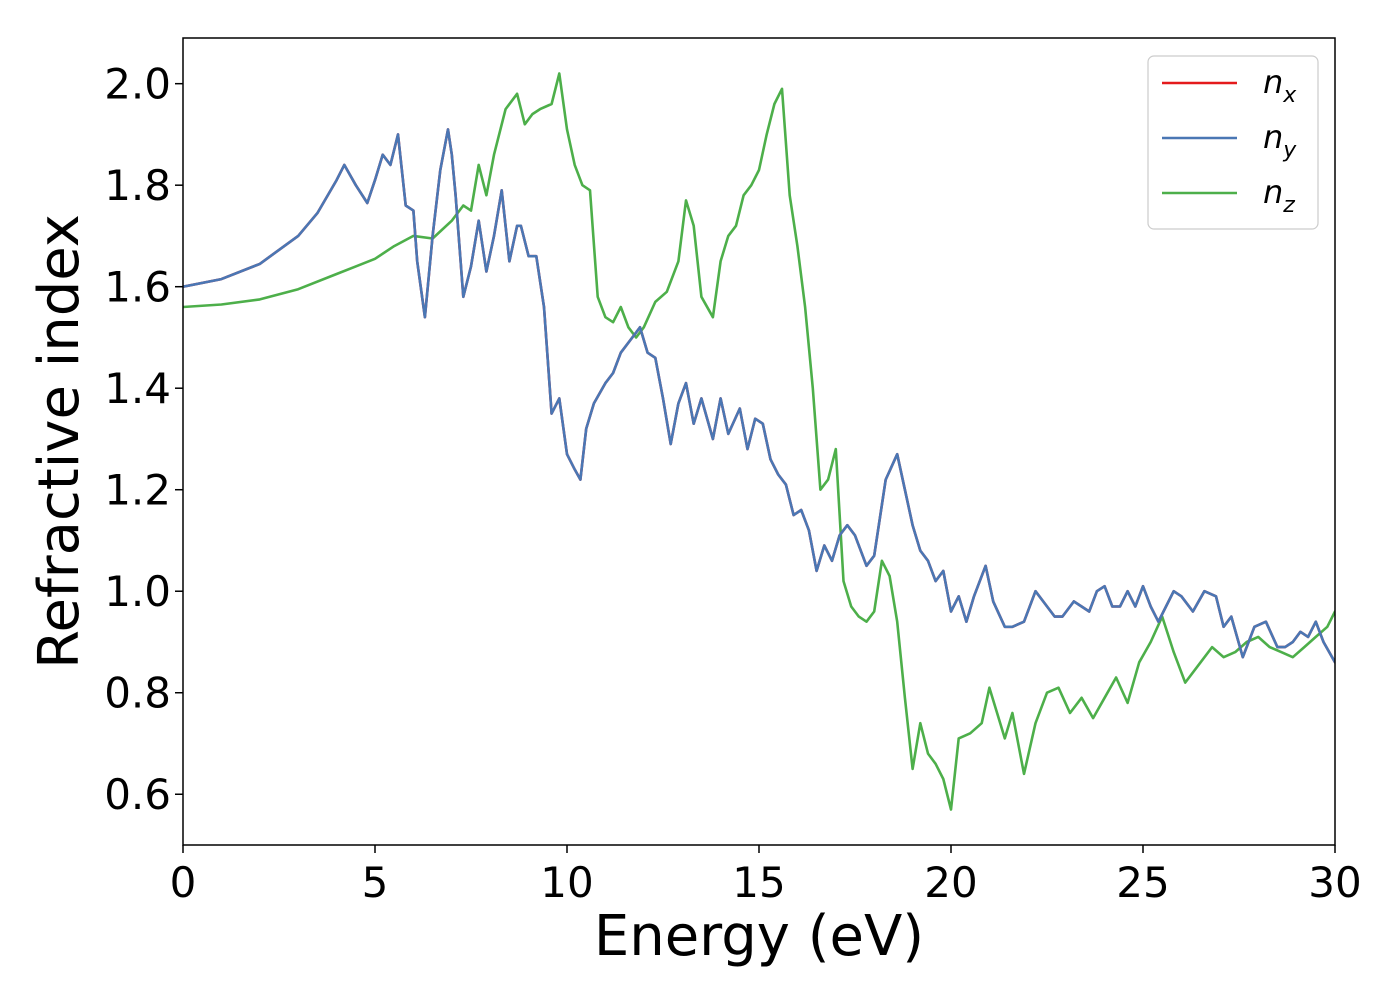 The width and height of the screenshot is (1400, 1000). I want to click on x-tick-label: 15, so click(758, 882).